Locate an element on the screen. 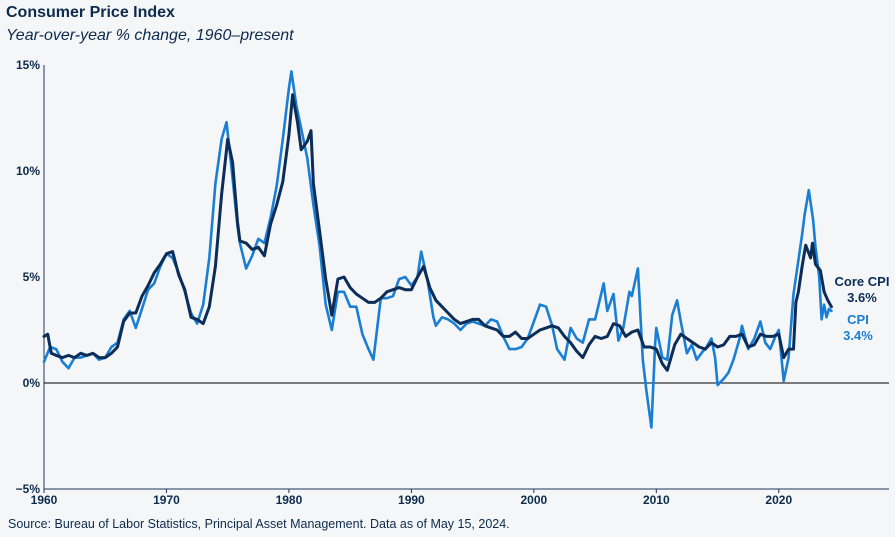 This screenshot has height=537, width=895. x-tick-label: 1990 is located at coordinates (411, 500).